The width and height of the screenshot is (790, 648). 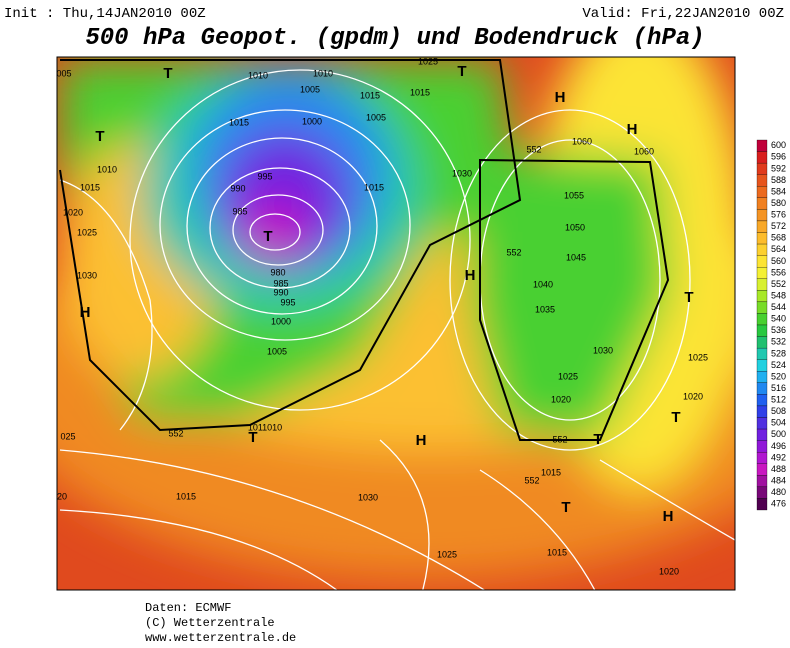 I want to click on isobar-label: 1035, so click(x=545, y=309).